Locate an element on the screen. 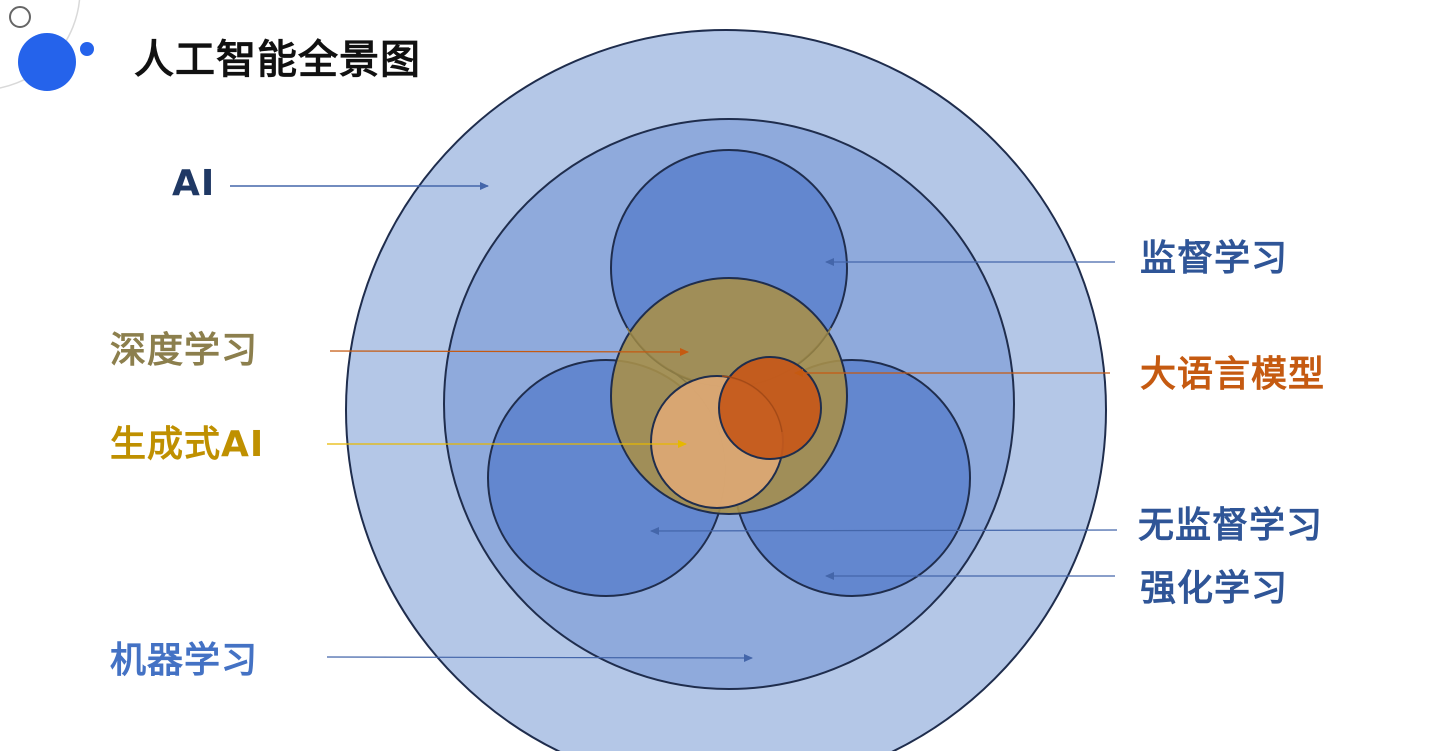  generative-ai-outline-through-llm is located at coordinates (752, 404).